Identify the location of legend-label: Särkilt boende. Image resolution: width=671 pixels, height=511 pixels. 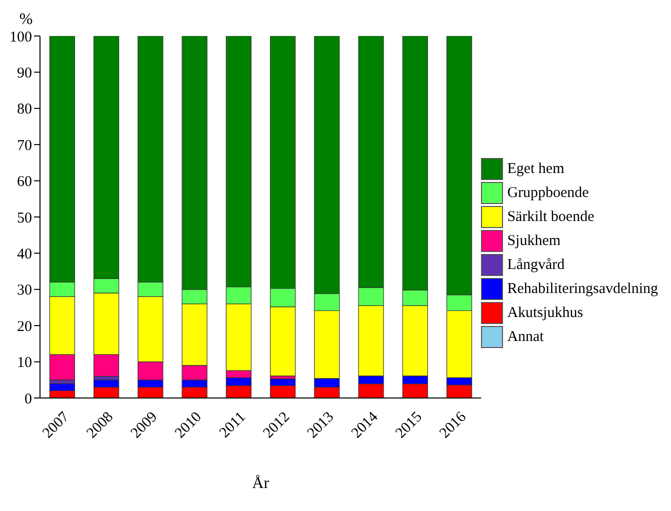
(550, 217).